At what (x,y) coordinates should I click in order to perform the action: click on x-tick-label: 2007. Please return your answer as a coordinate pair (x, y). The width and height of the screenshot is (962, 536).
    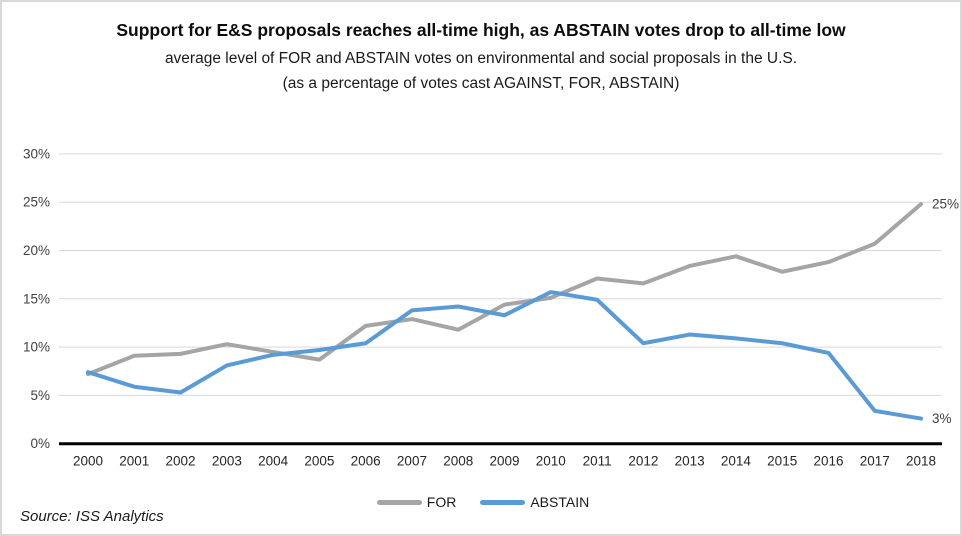
    Looking at the image, I should click on (412, 461).